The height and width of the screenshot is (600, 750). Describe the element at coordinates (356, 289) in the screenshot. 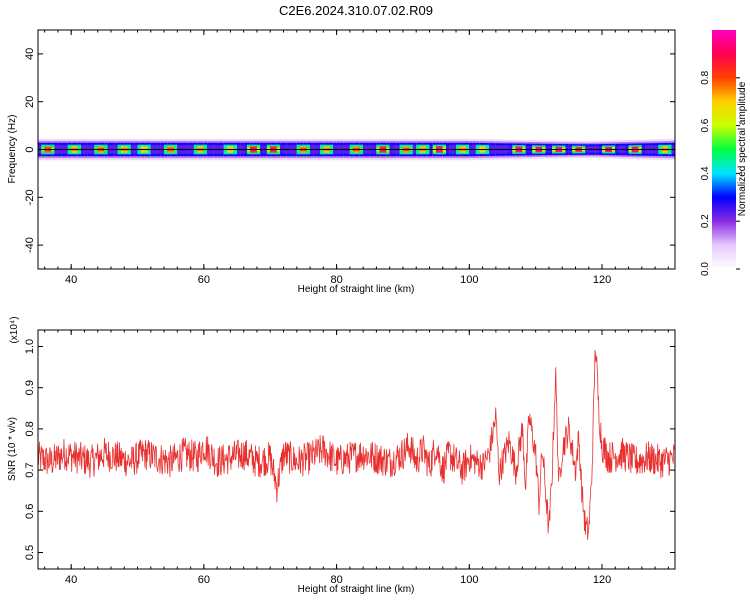

I see `spectrogram-x-axis-label: Height of straight line (km)` at that location.